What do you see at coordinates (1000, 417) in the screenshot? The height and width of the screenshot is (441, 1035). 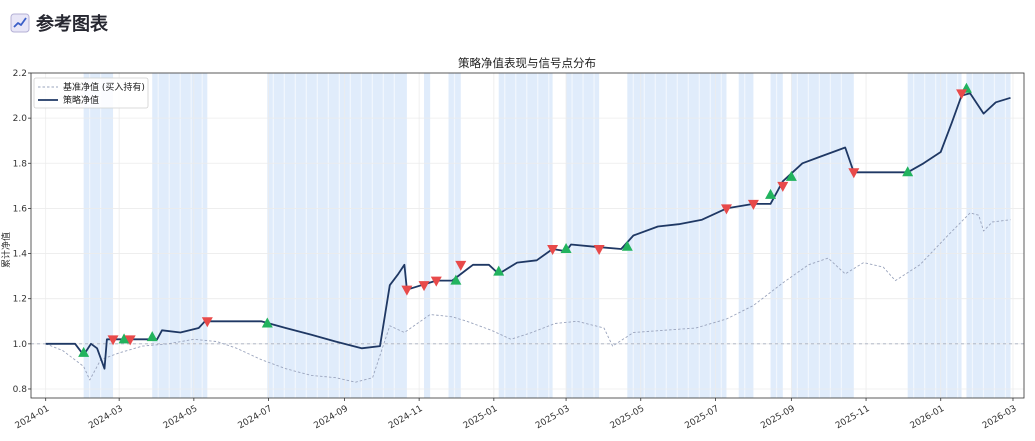 I see `x-tick-label: 2026-03` at bounding box center [1000, 417].